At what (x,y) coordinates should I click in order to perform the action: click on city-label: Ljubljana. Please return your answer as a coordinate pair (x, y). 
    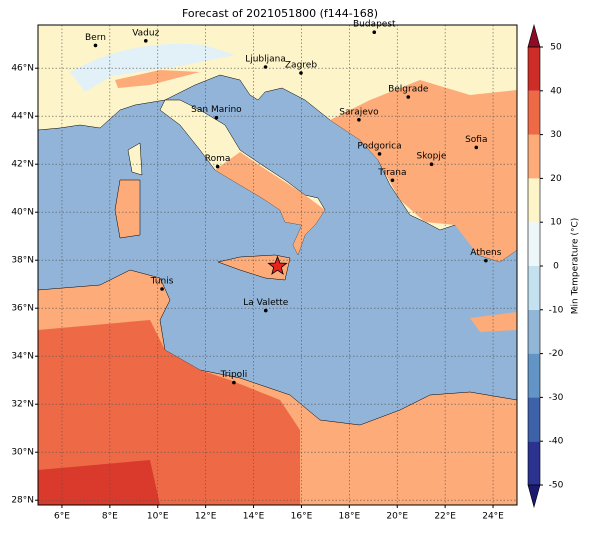
    Looking at the image, I should click on (265, 60).